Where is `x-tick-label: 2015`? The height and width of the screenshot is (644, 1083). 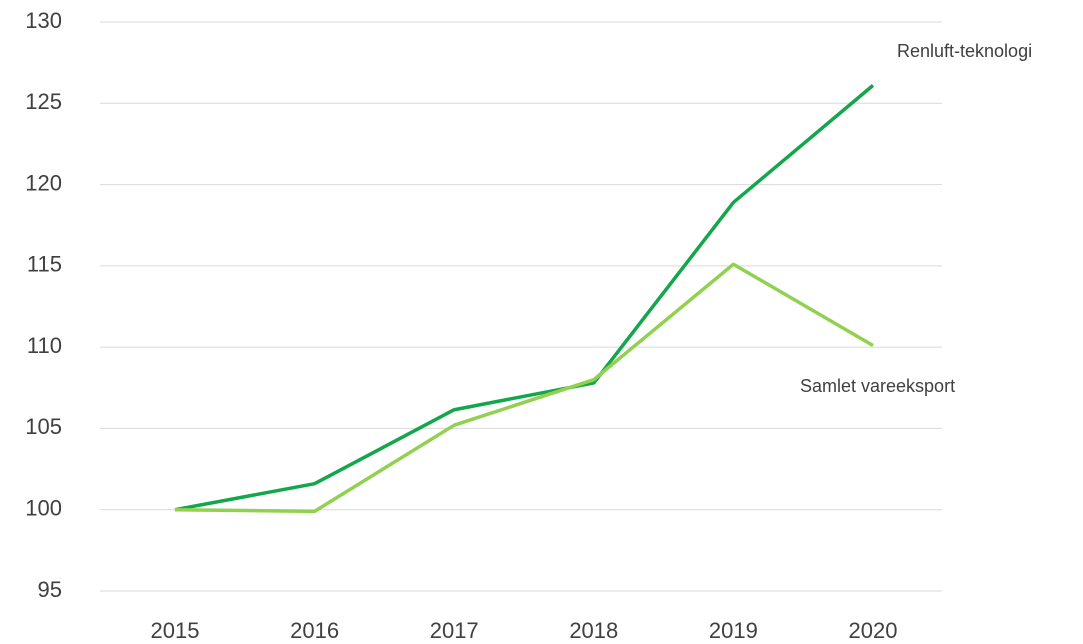
x-tick-label: 2015 is located at coordinates (175, 630).